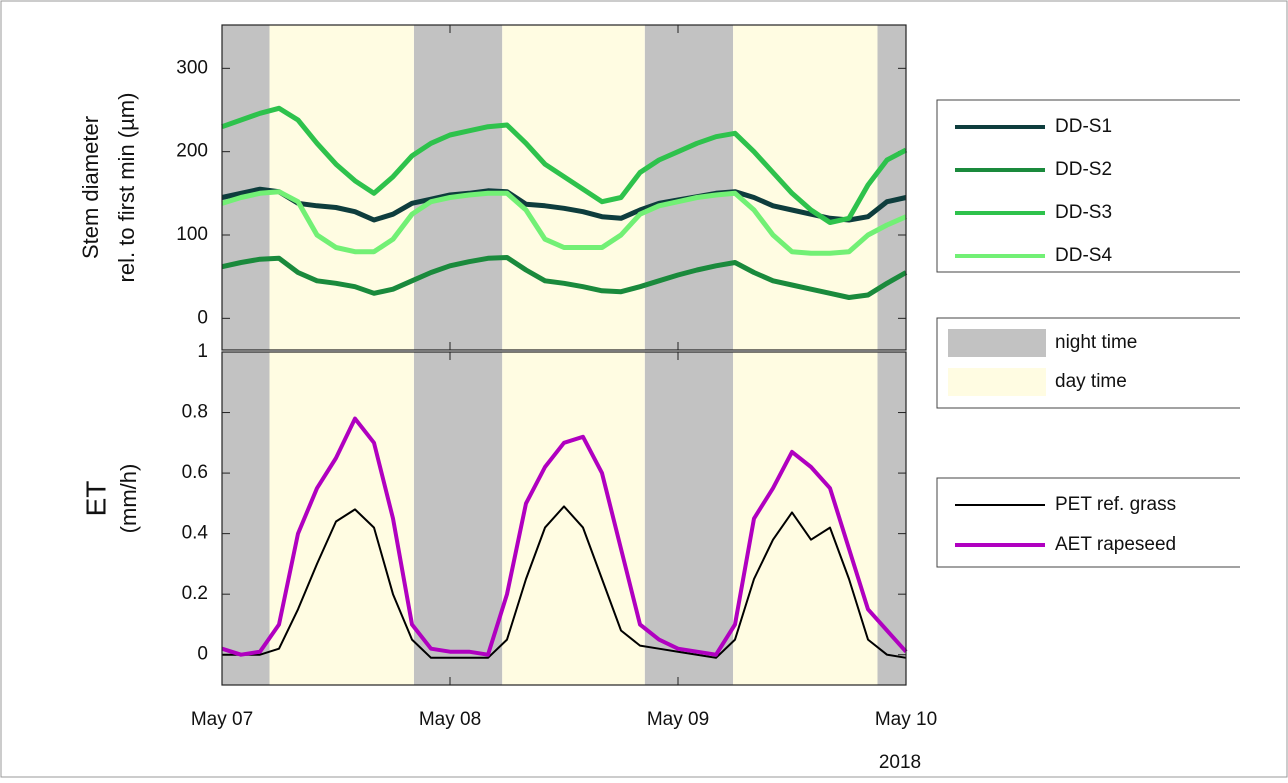 The width and height of the screenshot is (1288, 783). I want to click on legend-label: DD-S4, so click(1083, 255).